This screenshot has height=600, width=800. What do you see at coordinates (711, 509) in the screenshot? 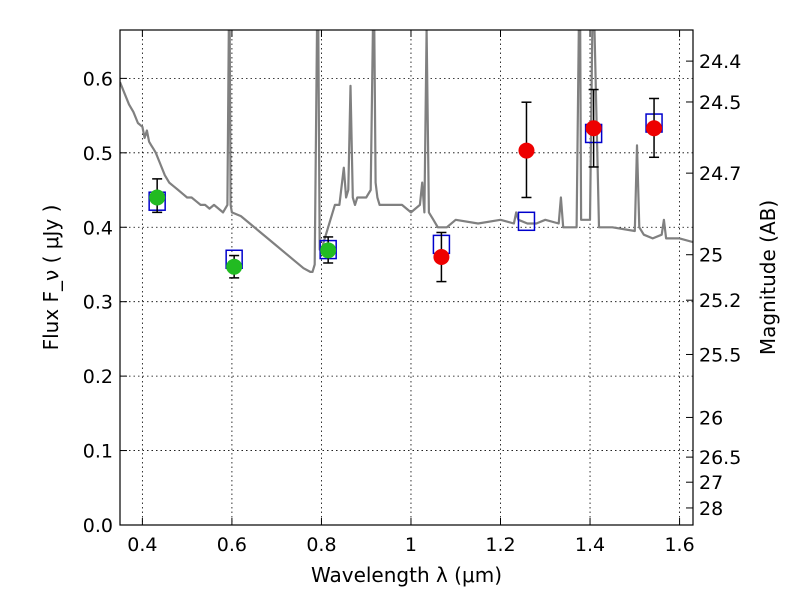
I see `right-tick-label: 28` at bounding box center [711, 509].